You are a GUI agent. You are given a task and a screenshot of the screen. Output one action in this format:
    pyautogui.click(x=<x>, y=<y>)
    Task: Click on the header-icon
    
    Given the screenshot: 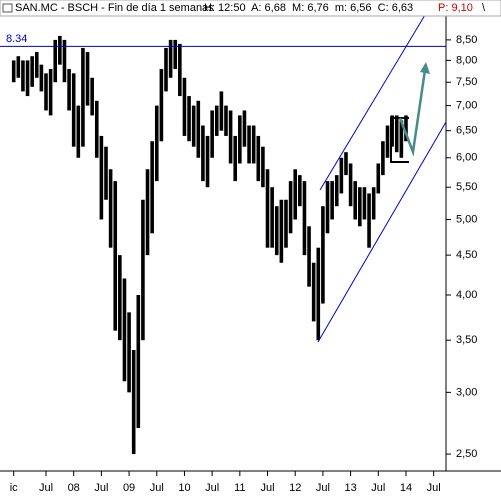 What is the action you would take?
    pyautogui.click(x=7, y=8)
    